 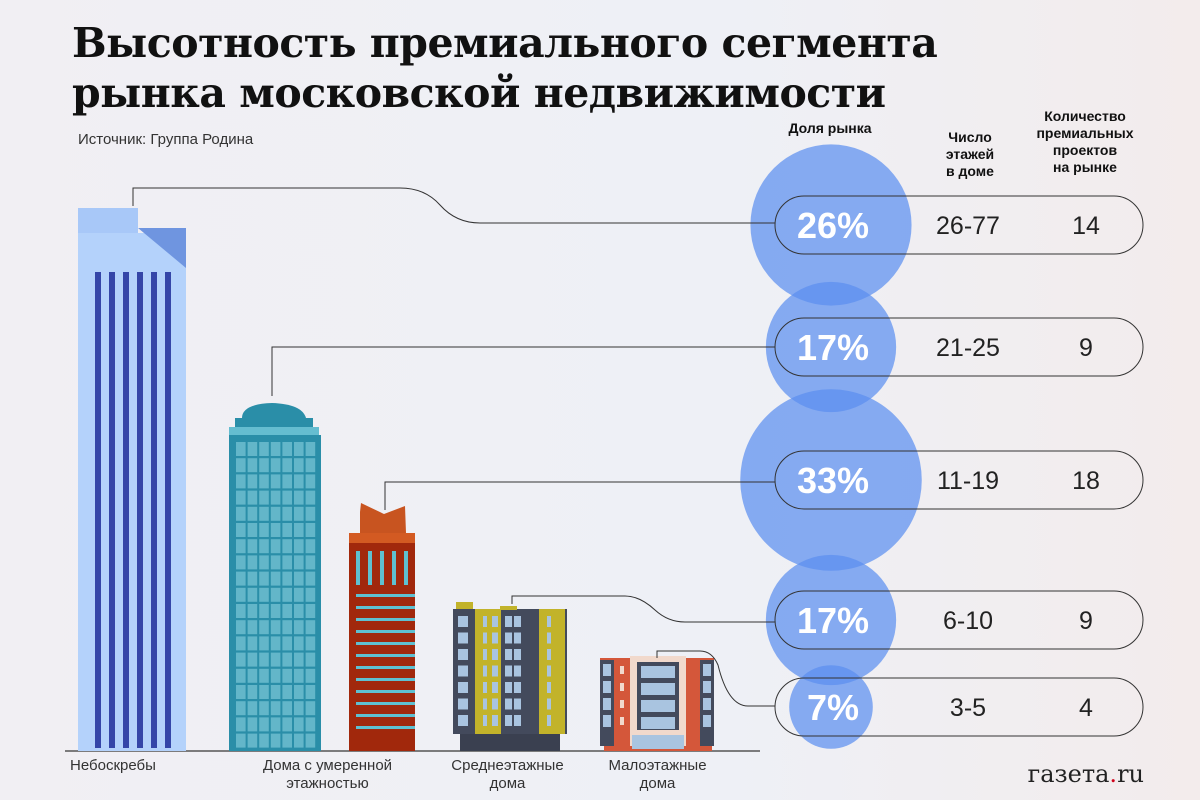 I want to click on projects-value: 14, so click(x=1086, y=226).